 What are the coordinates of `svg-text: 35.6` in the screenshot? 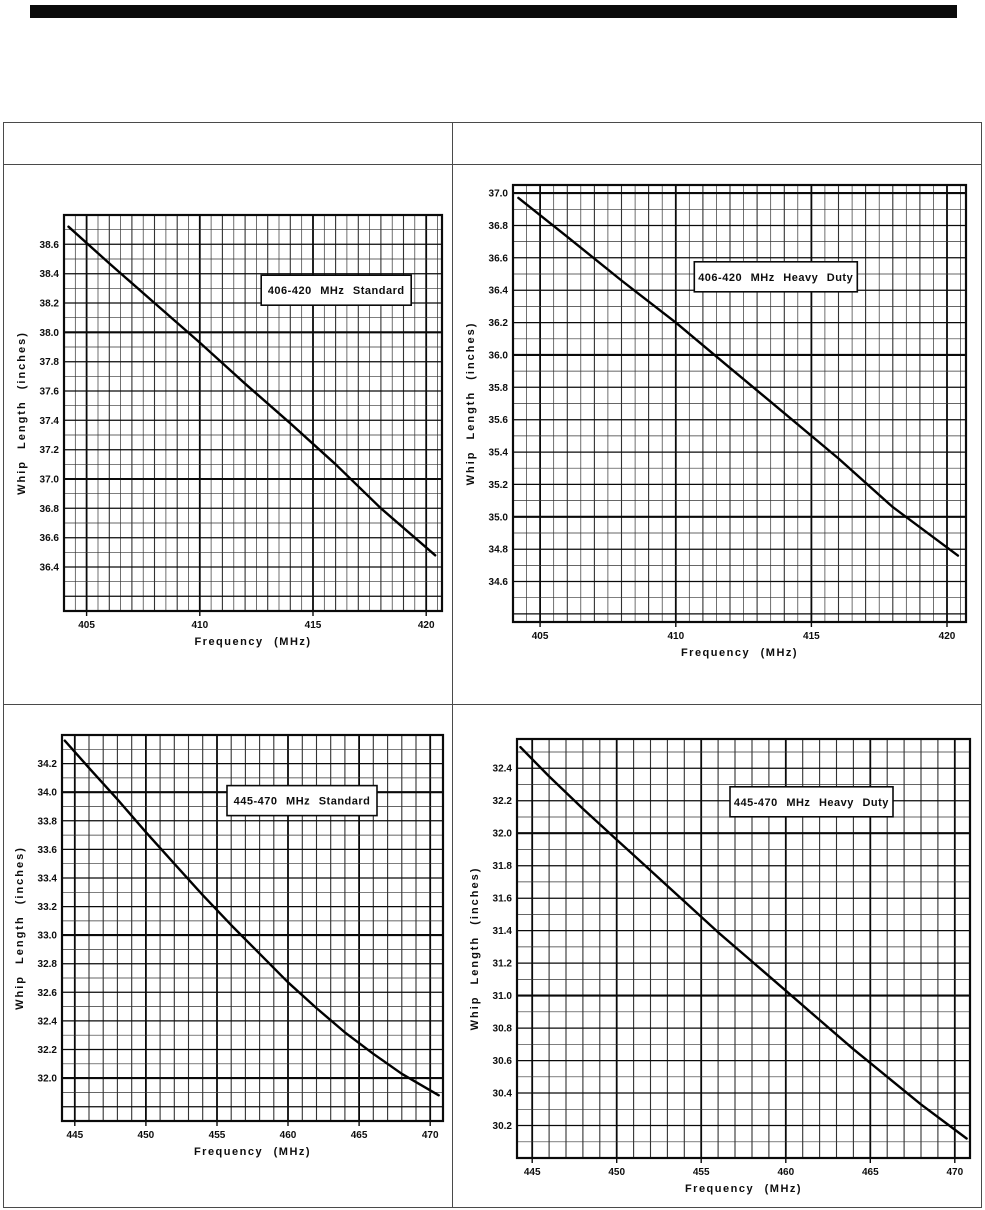 It's located at (499, 420).